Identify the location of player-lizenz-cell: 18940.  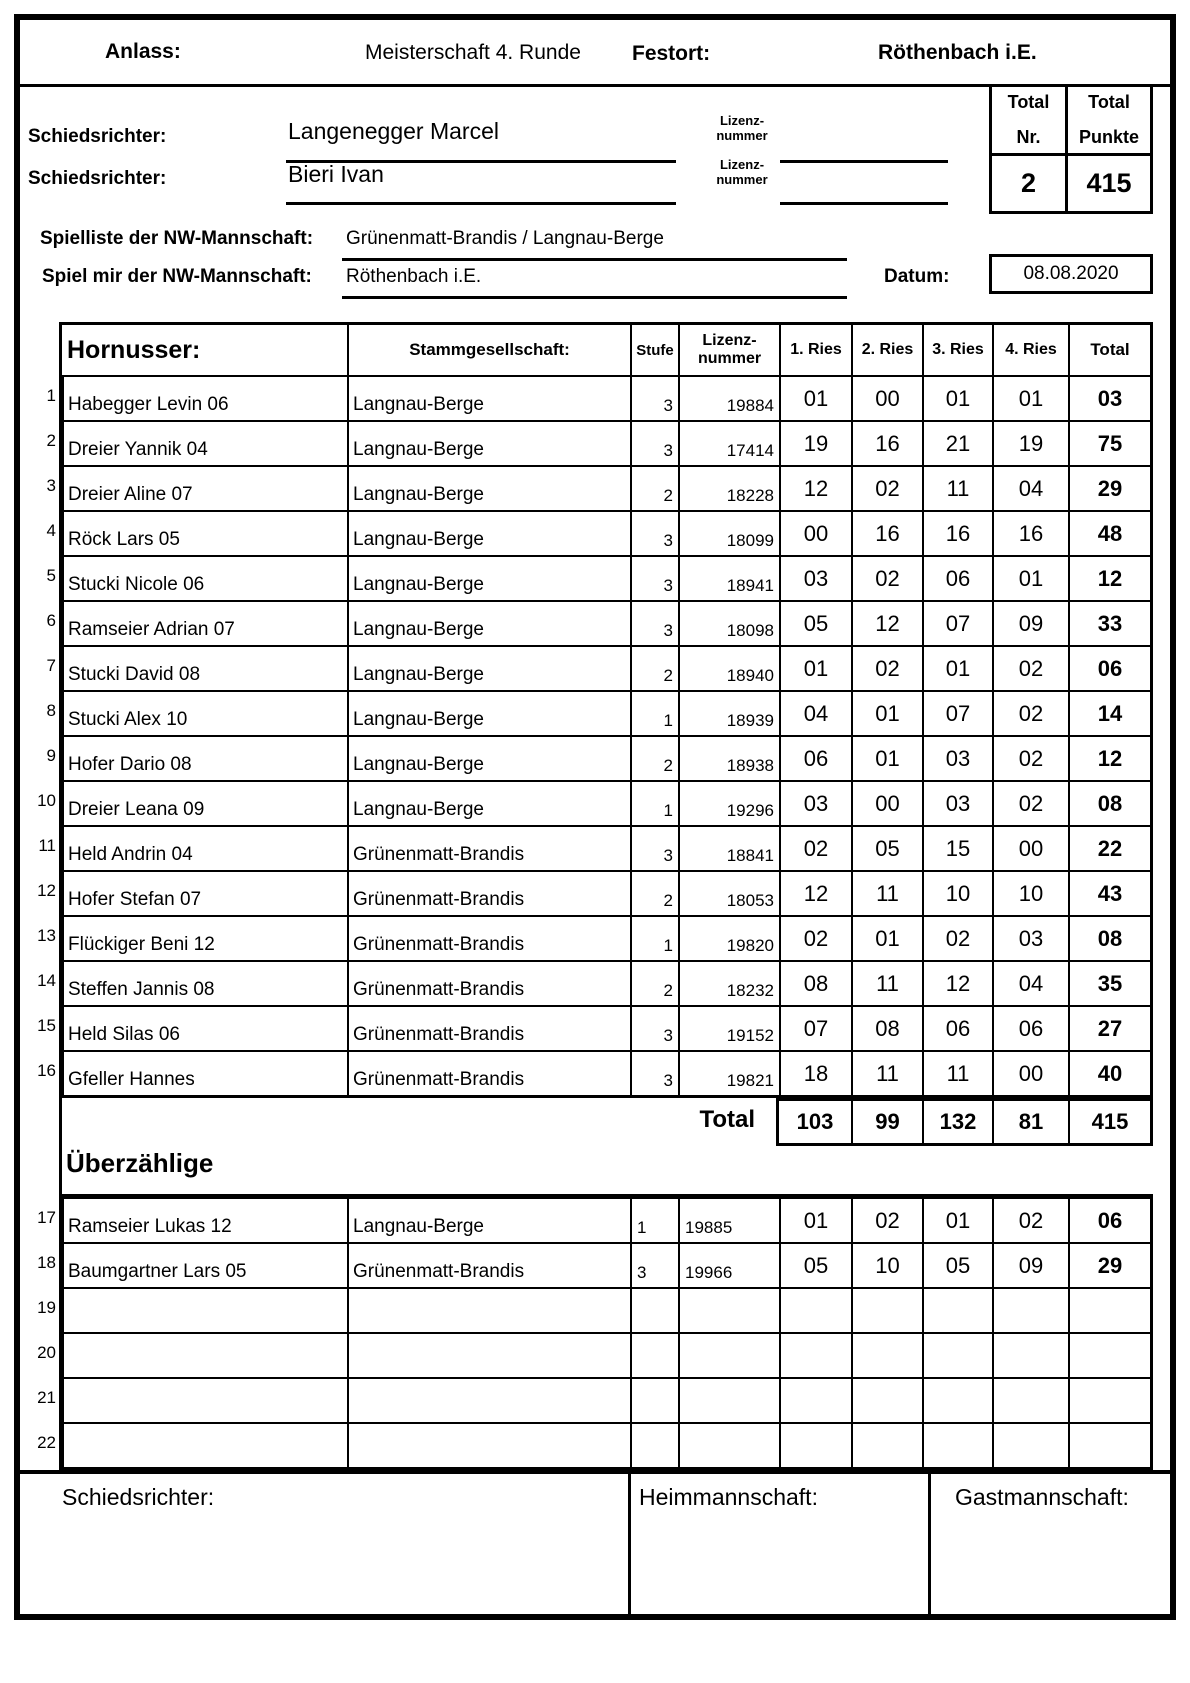
(728, 667).